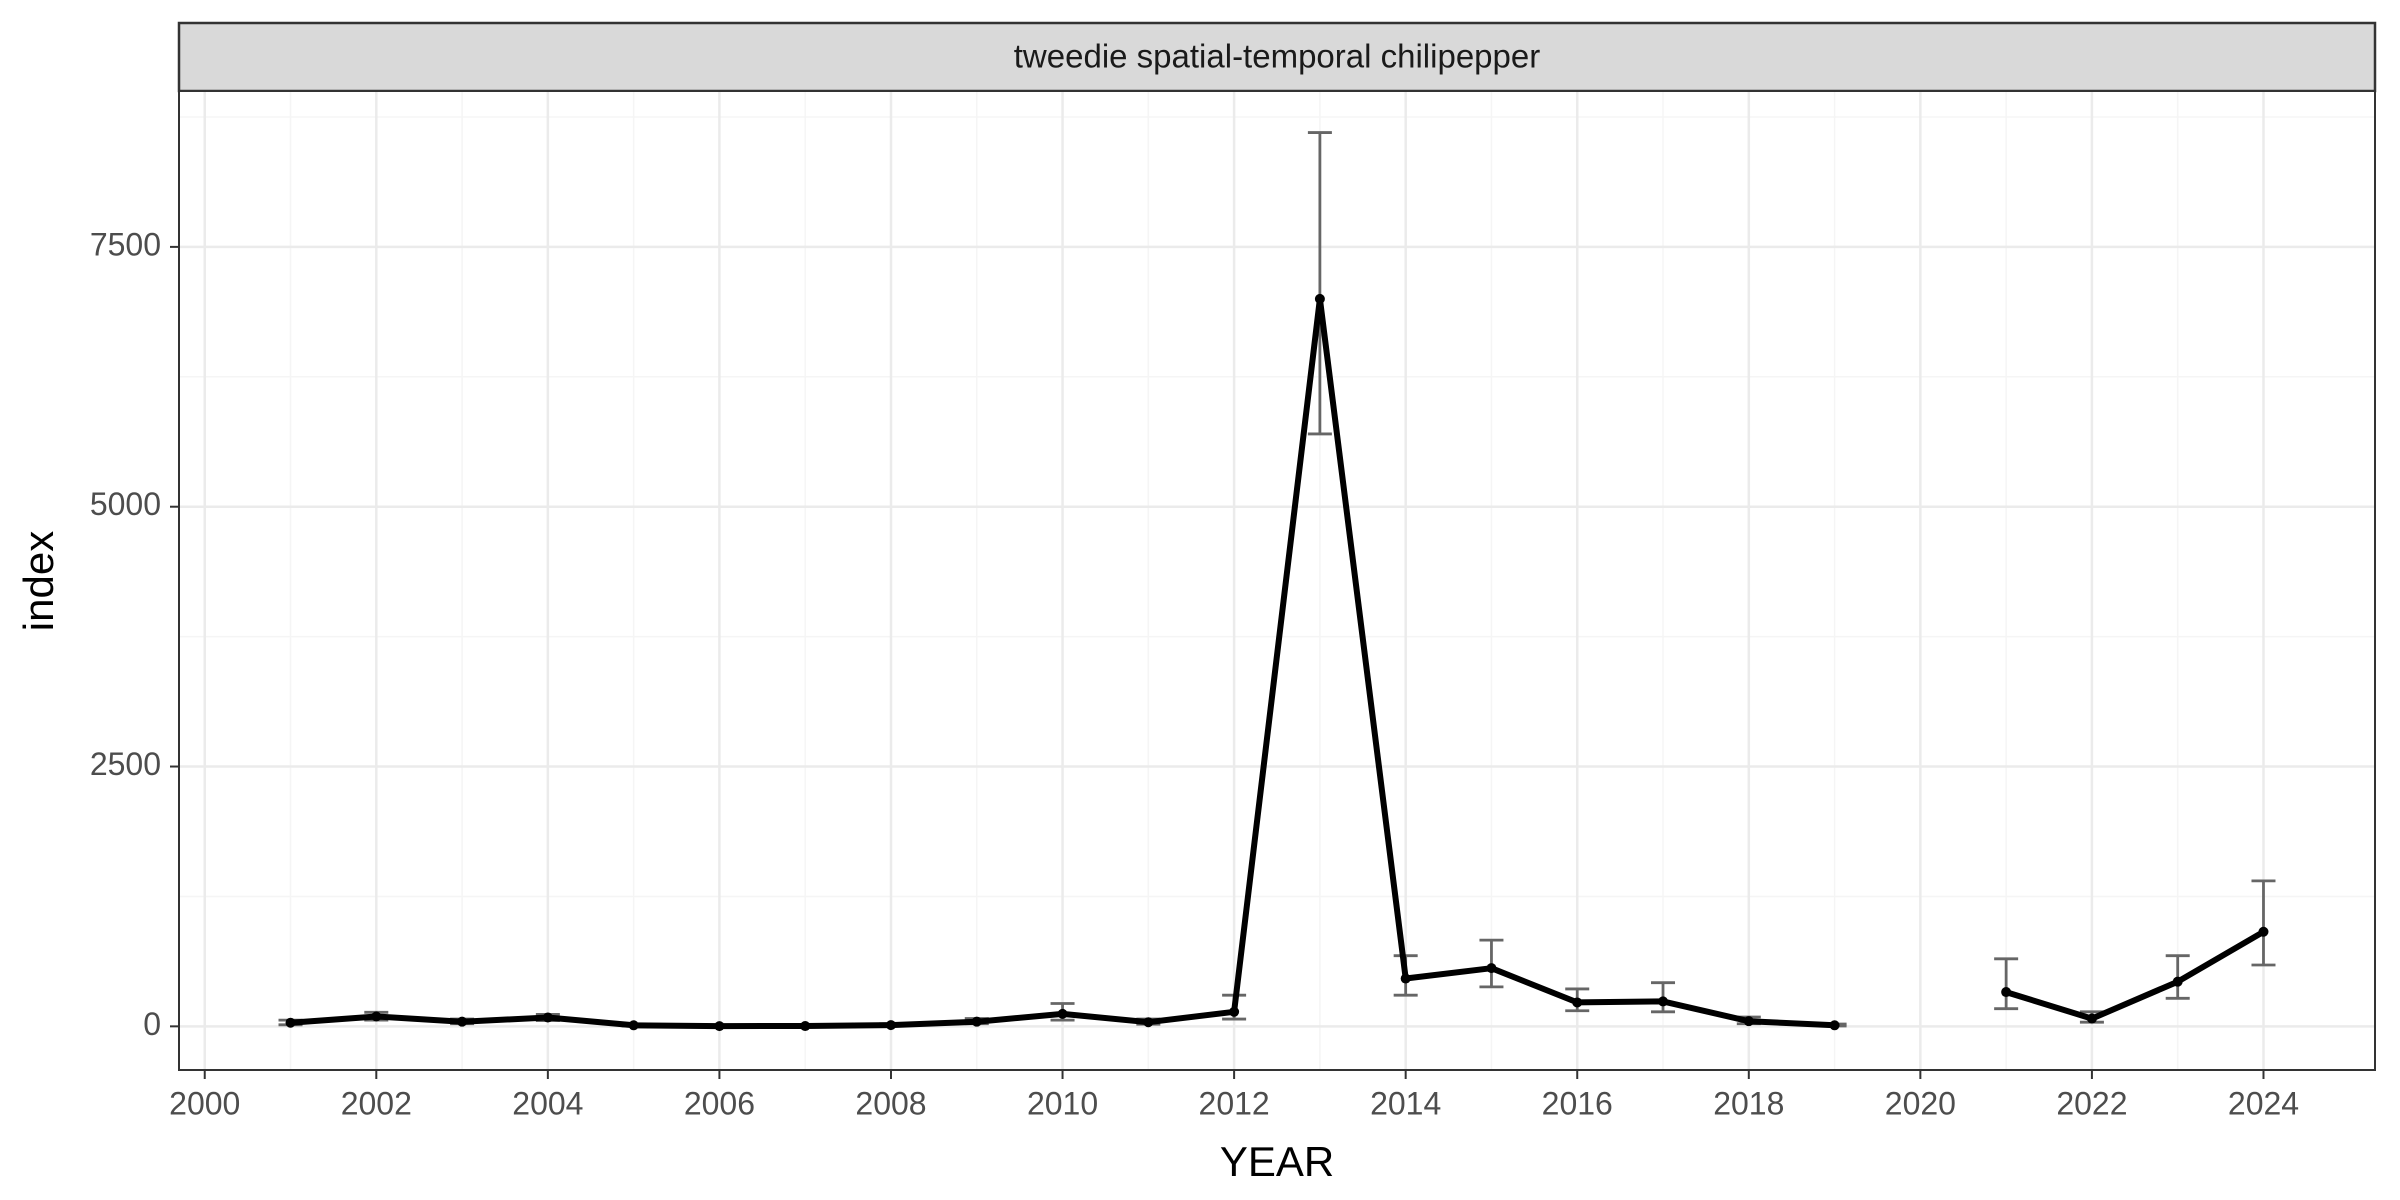 This screenshot has width=2400, height=1200. What do you see at coordinates (1062, 1103) in the screenshot?
I see `x-tick-label: 2010` at bounding box center [1062, 1103].